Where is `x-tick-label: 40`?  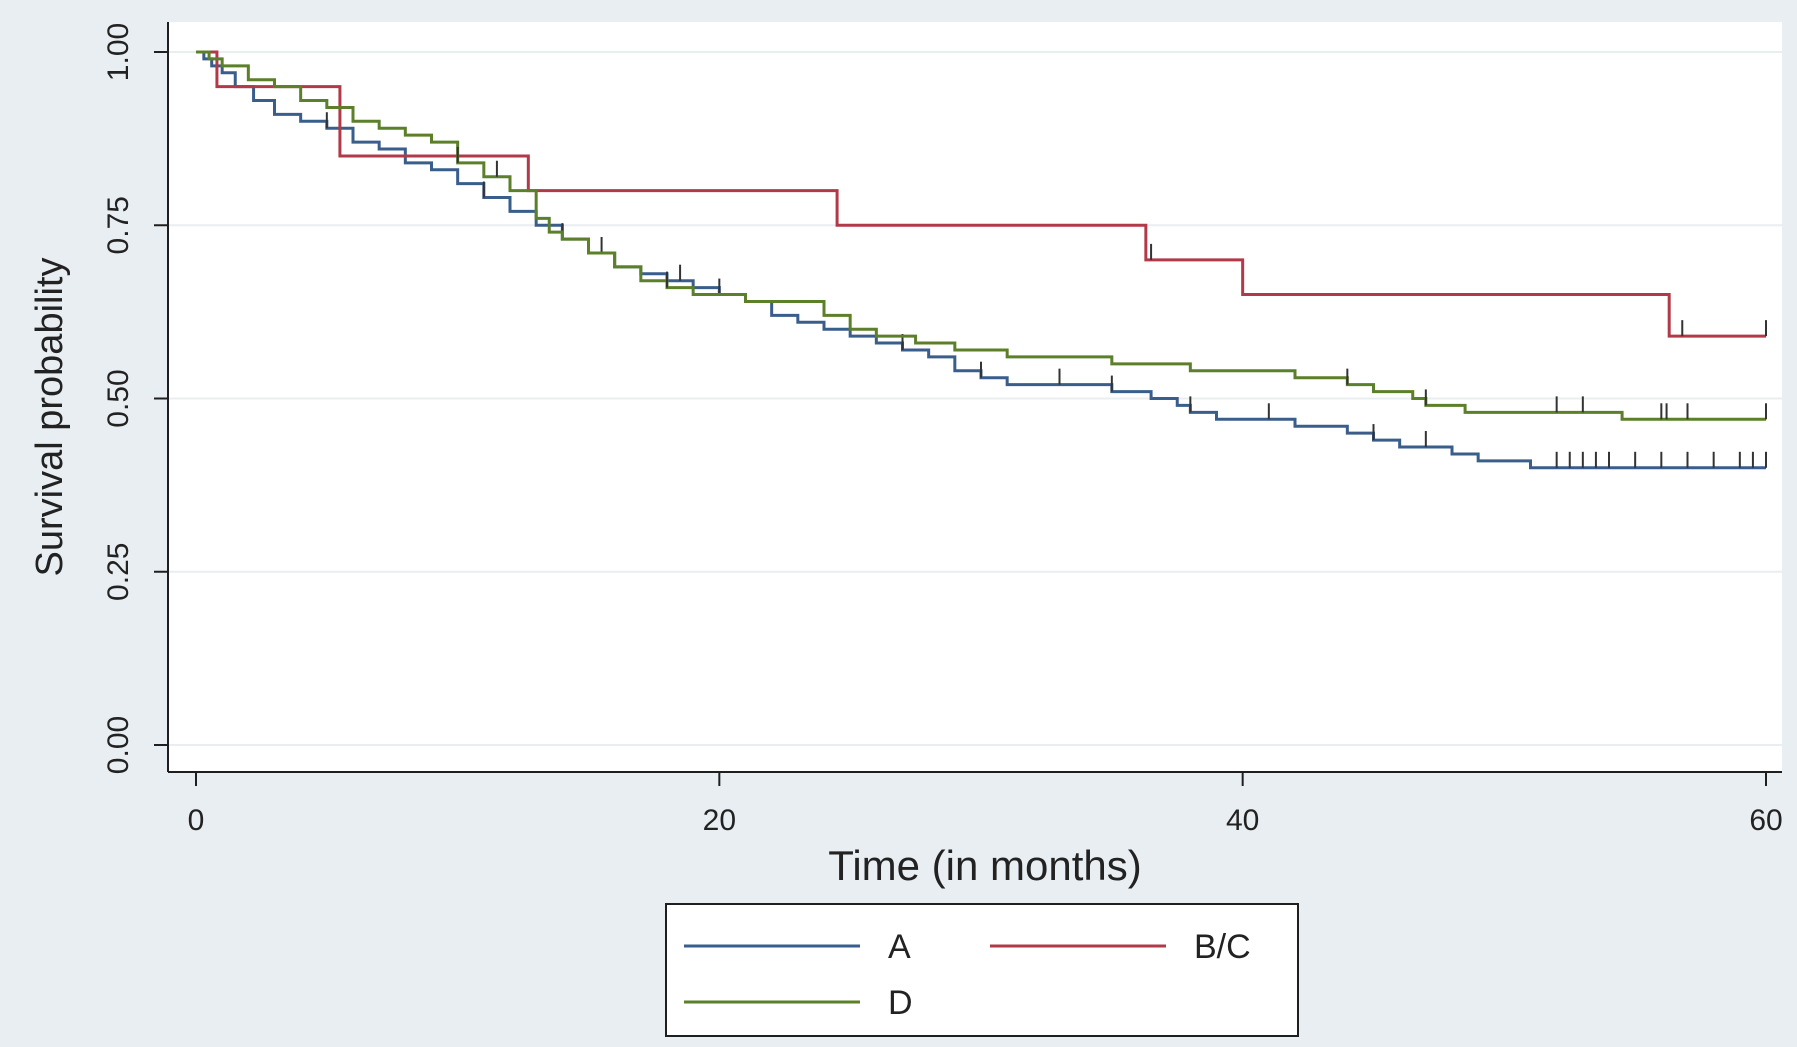 x-tick-label: 40 is located at coordinates (1242, 820).